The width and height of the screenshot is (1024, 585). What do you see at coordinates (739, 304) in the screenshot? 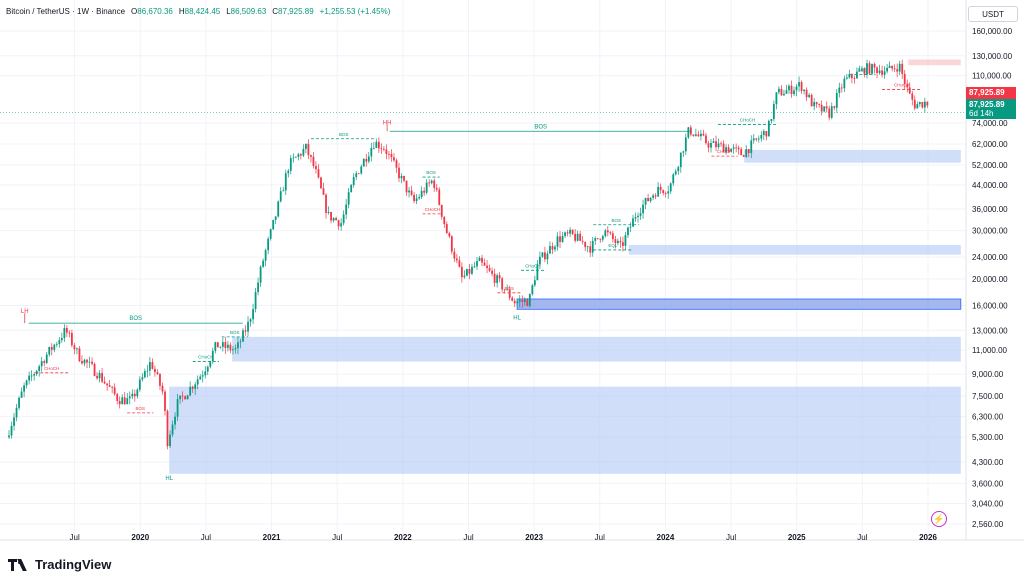
I see `zone-bull-strong` at bounding box center [739, 304].